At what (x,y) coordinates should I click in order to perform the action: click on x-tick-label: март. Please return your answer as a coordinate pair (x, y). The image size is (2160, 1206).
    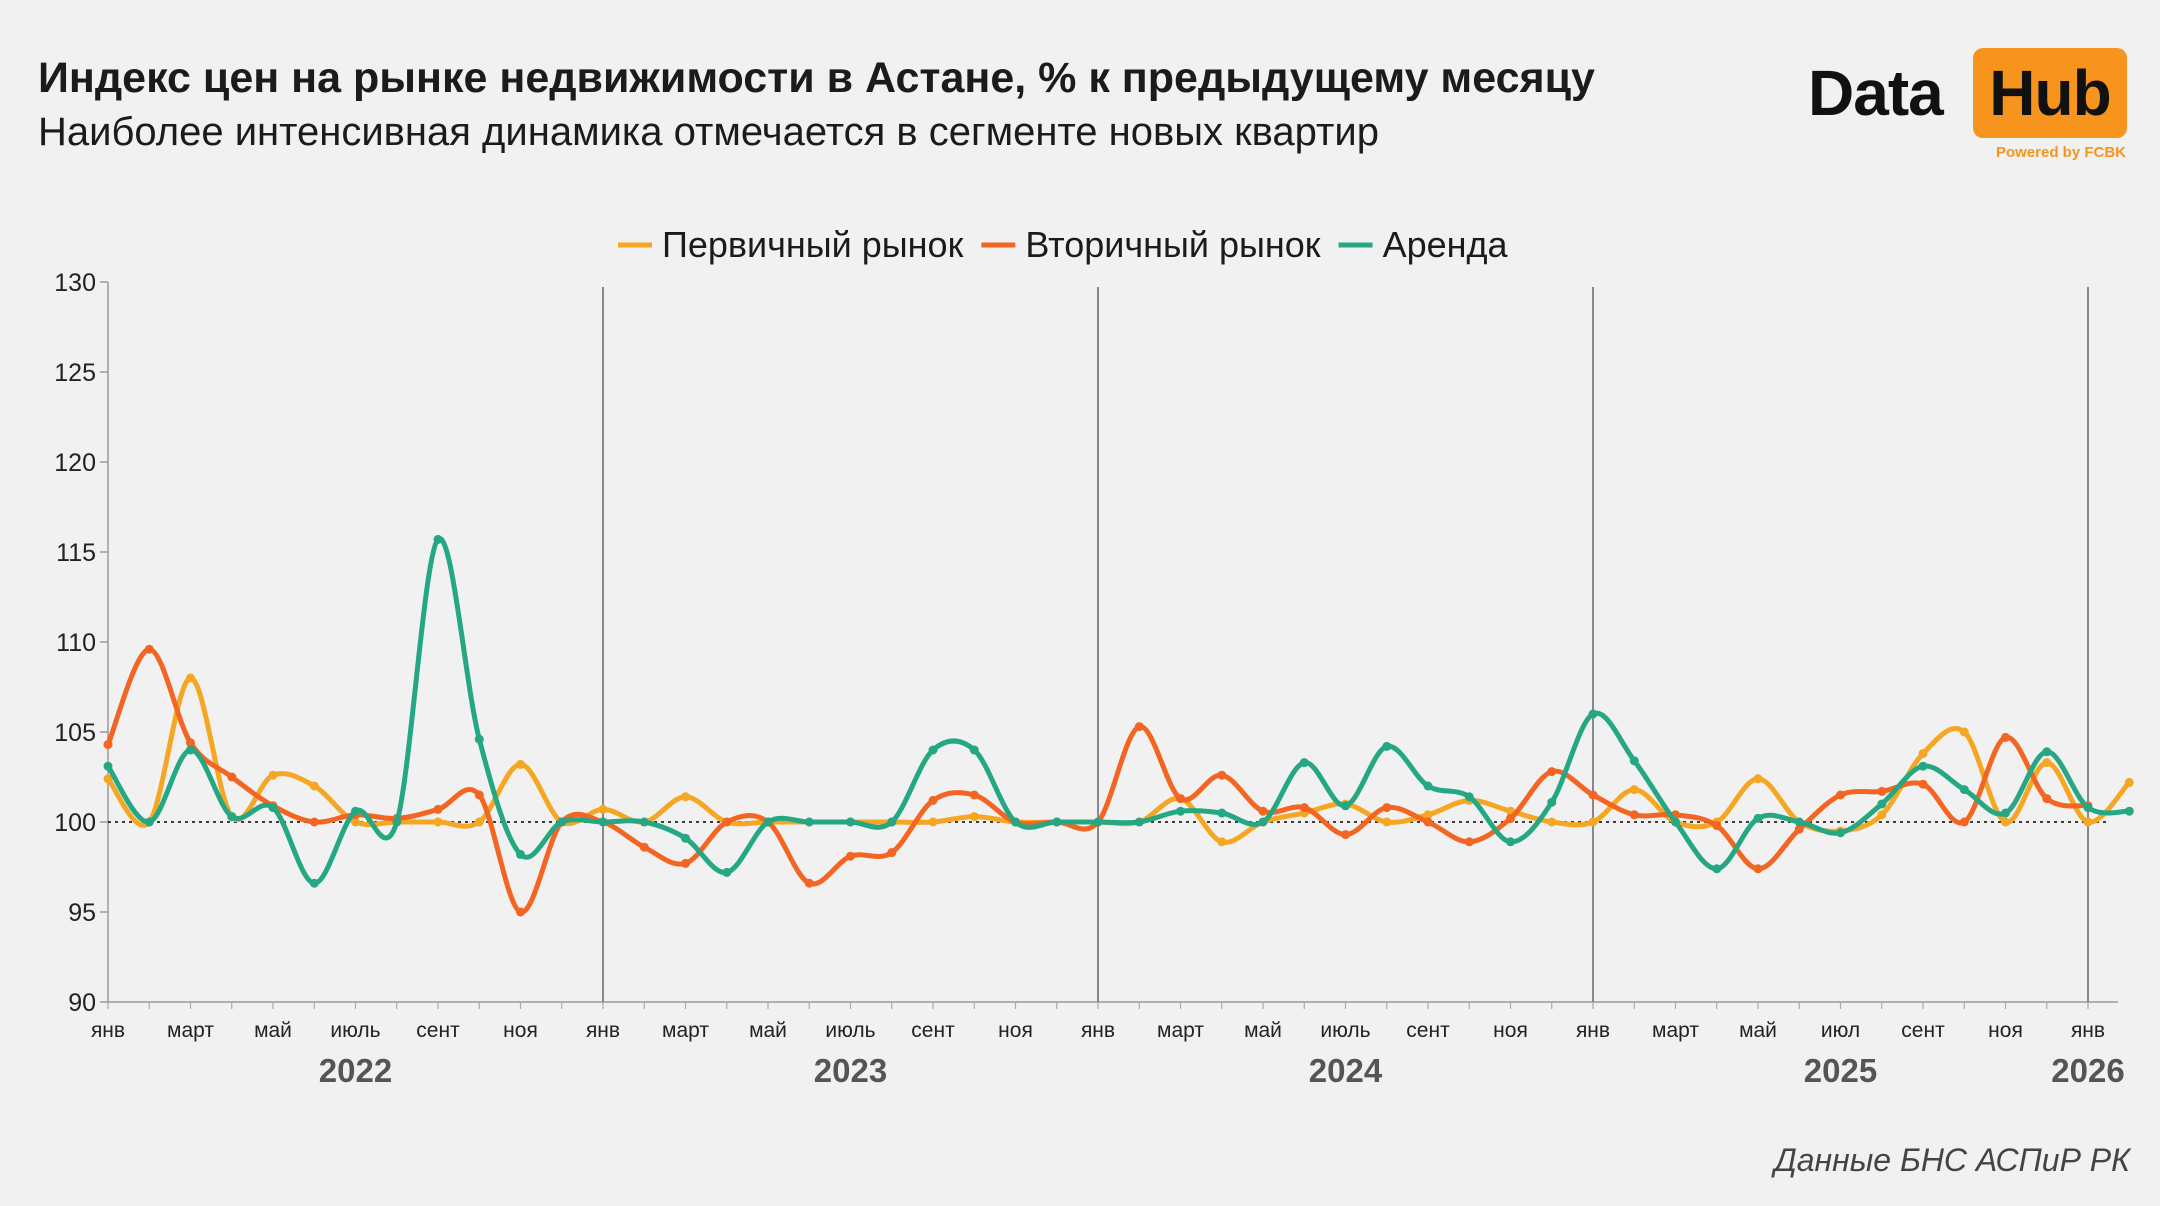
    Looking at the image, I should click on (190, 1030).